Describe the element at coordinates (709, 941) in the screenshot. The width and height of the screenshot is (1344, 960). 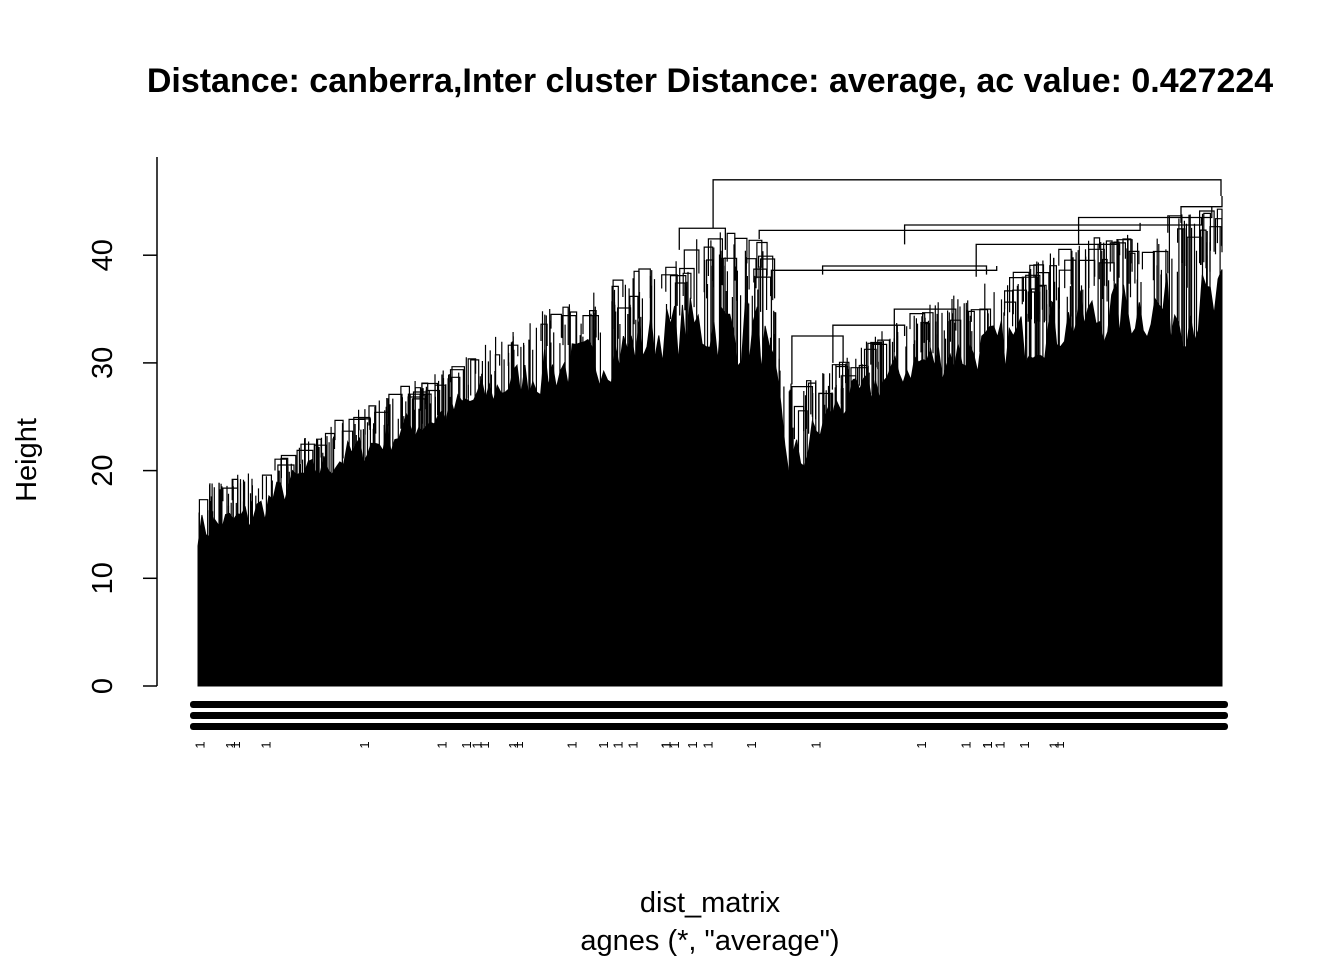
I see `method-sublabel: agnes (*, "average")` at that location.